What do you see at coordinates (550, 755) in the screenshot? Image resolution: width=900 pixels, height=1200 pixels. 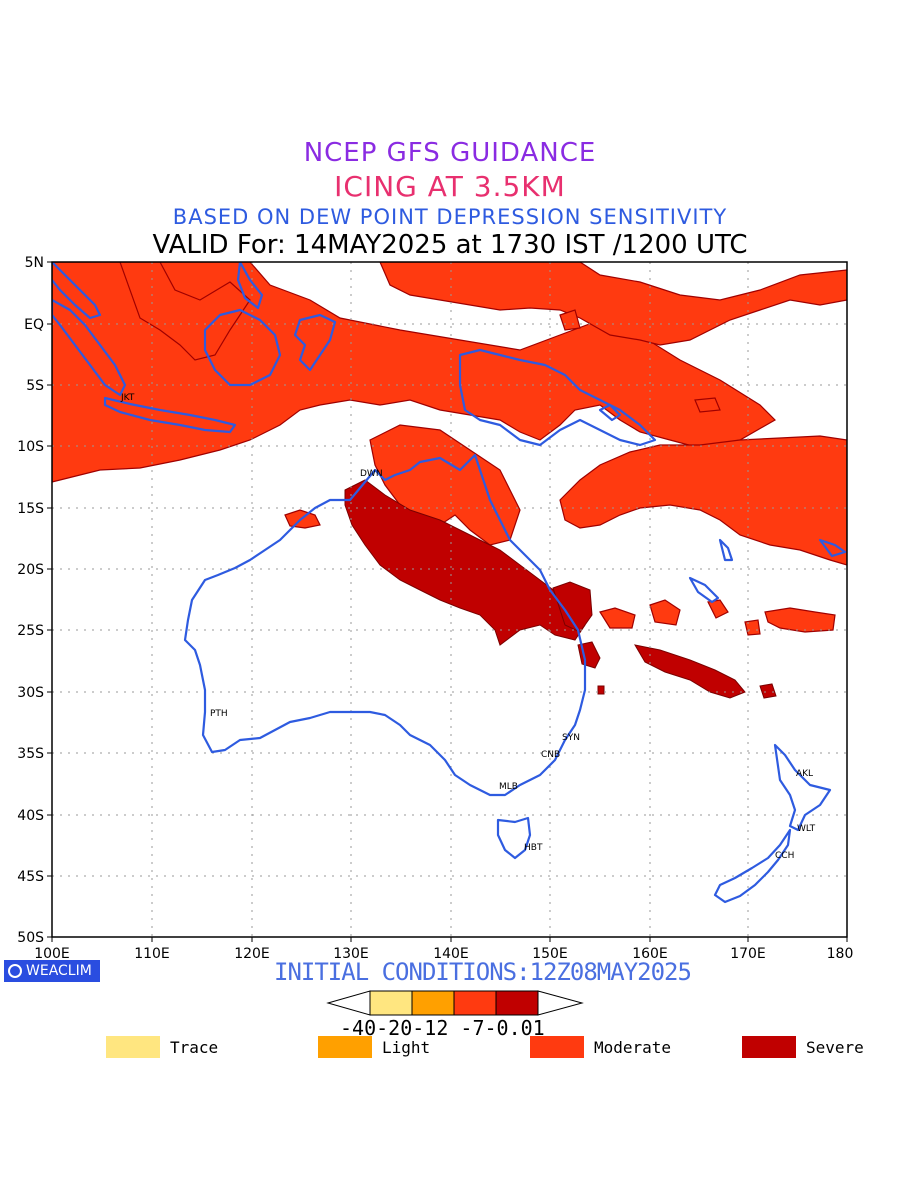 I see `city-label: CNB` at bounding box center [550, 755].